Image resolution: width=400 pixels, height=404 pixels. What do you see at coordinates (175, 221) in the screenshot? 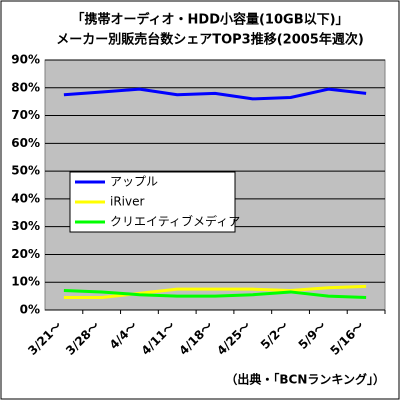
I see `legend-label: クリエイティブメディア` at bounding box center [175, 221].